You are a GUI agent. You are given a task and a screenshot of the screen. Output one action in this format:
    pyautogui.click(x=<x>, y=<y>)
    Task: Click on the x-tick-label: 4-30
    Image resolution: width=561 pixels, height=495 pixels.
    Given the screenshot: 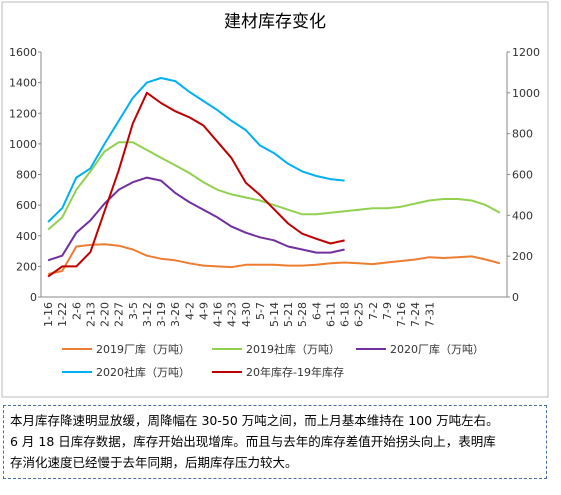 What is the action you would take?
    pyautogui.click(x=246, y=314)
    